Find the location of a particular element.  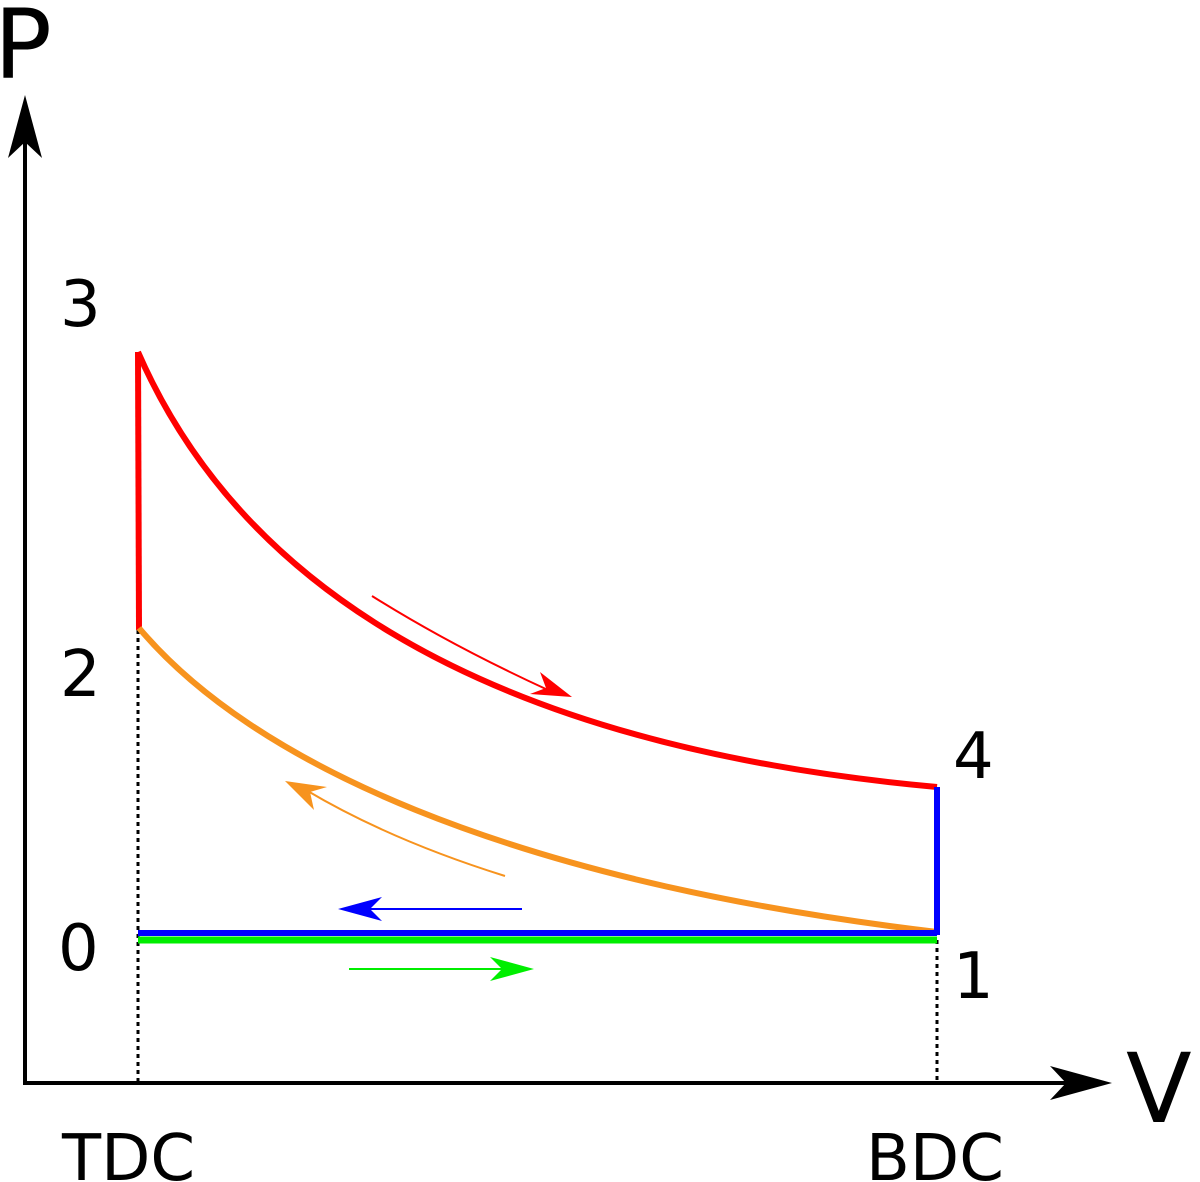

tdc-label: TDC is located at coordinates (128, 1152).